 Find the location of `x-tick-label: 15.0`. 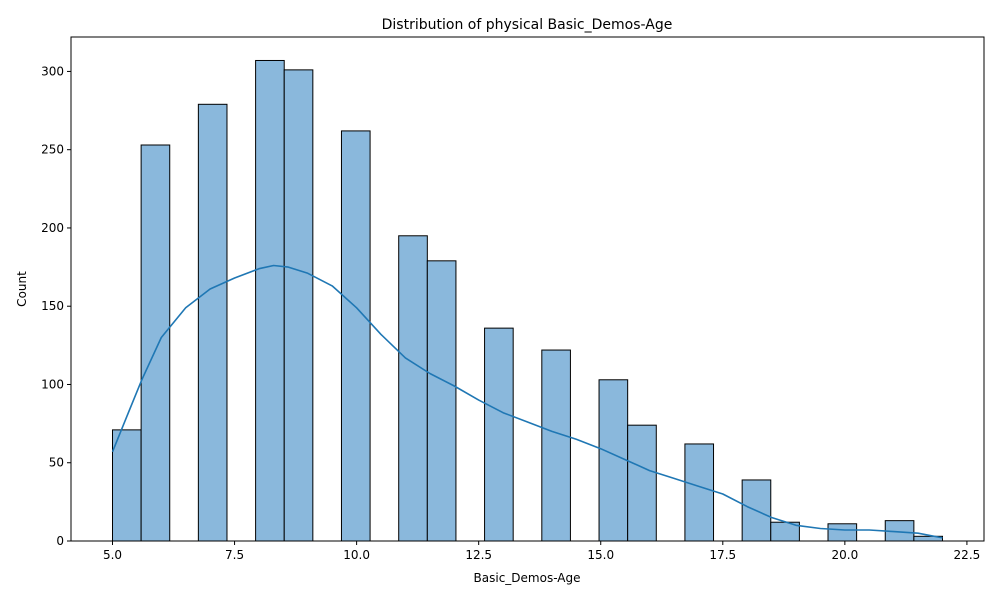

x-tick-label: 15.0 is located at coordinates (600, 555).